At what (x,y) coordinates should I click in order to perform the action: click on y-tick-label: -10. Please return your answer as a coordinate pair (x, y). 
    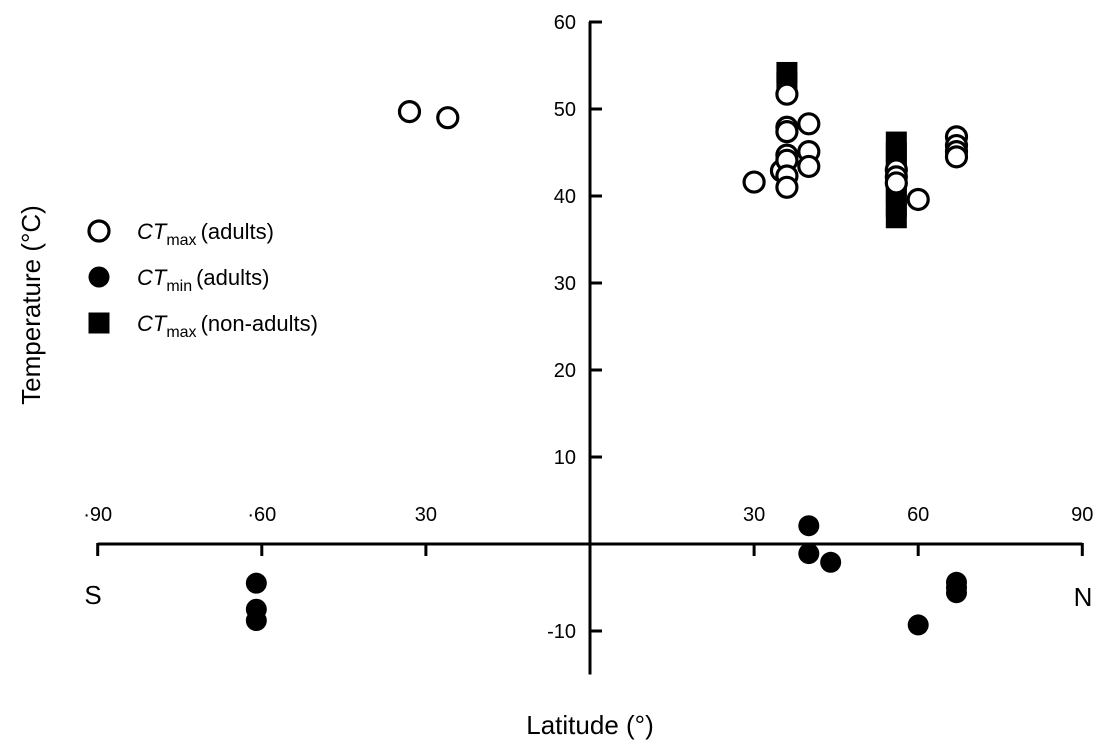
    Looking at the image, I should click on (561, 632).